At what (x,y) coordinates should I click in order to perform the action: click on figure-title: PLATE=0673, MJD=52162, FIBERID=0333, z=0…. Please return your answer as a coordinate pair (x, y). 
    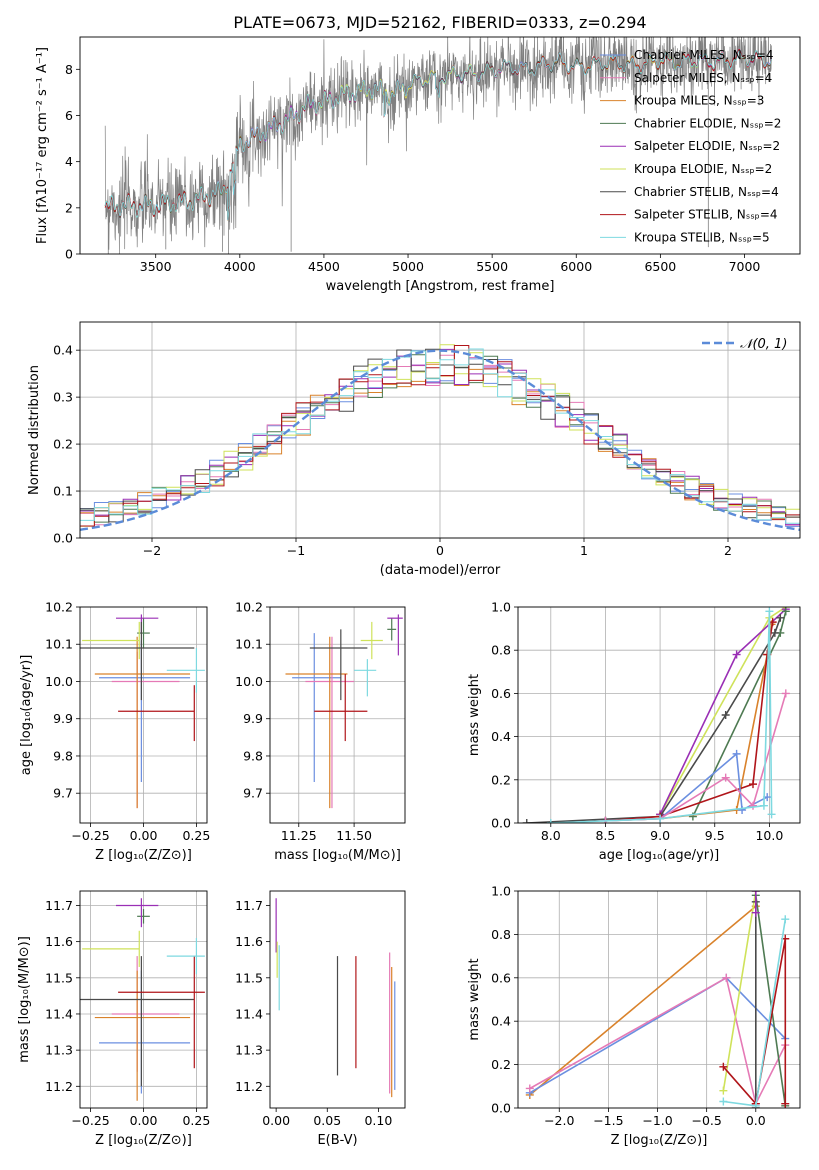
    Looking at the image, I should click on (439, 22).